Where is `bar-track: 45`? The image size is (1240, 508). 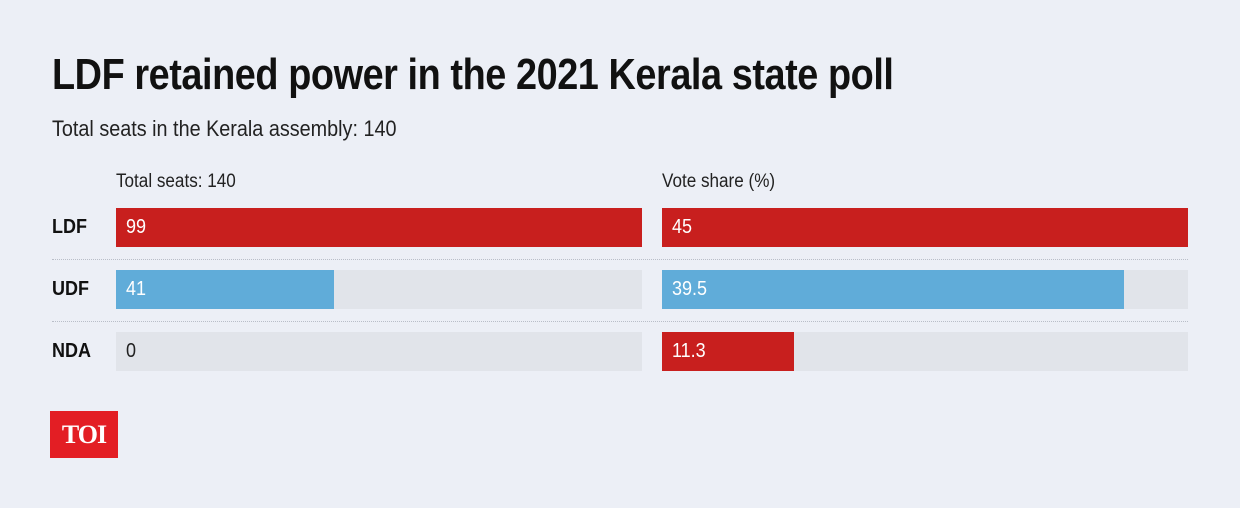 bar-track: 45 is located at coordinates (925, 227).